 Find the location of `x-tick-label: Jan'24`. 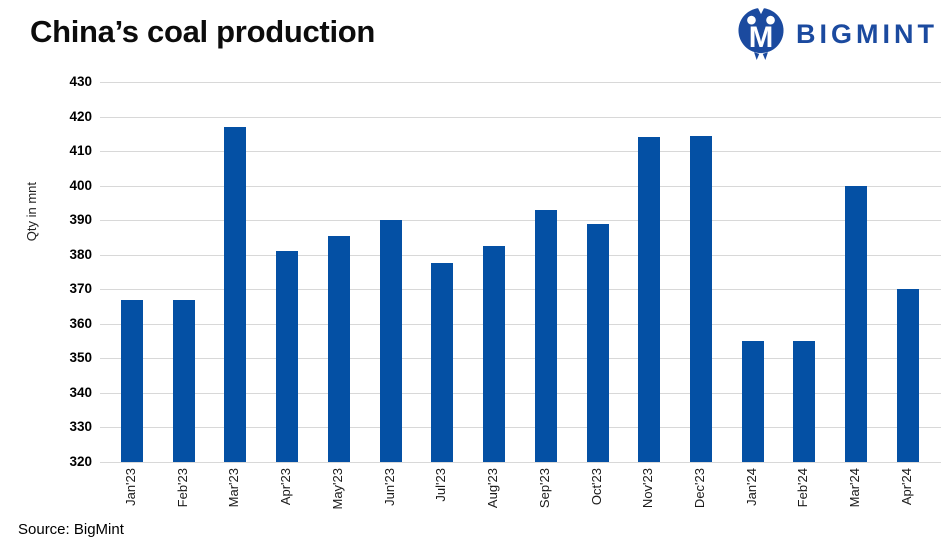

x-tick-label: Jan'24 is located at coordinates (751, 488).